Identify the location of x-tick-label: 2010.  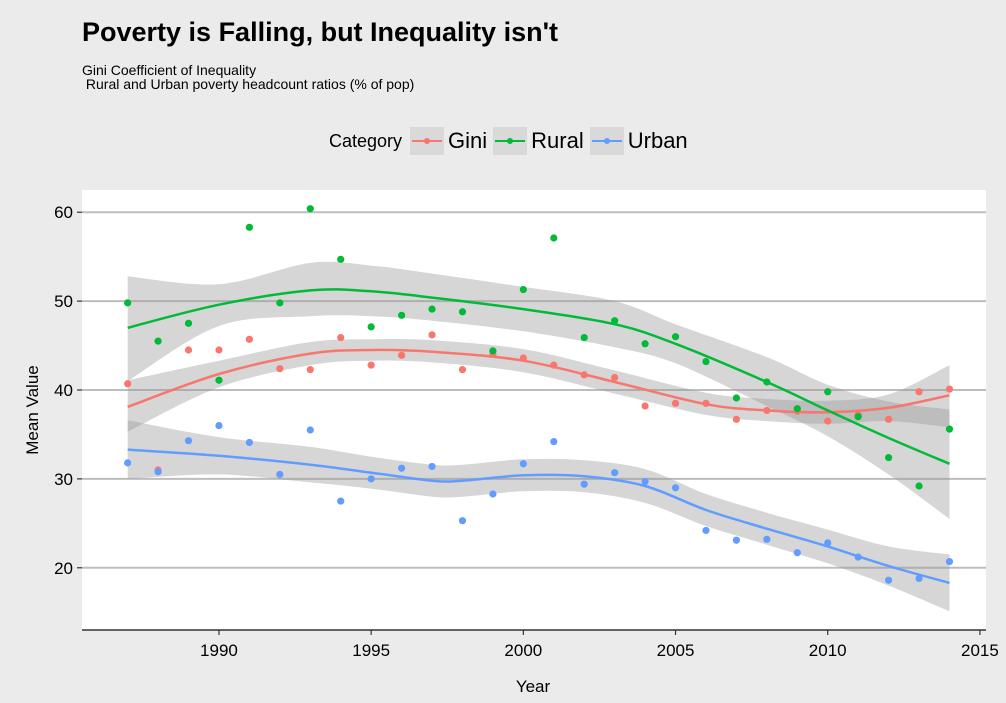
(828, 650).